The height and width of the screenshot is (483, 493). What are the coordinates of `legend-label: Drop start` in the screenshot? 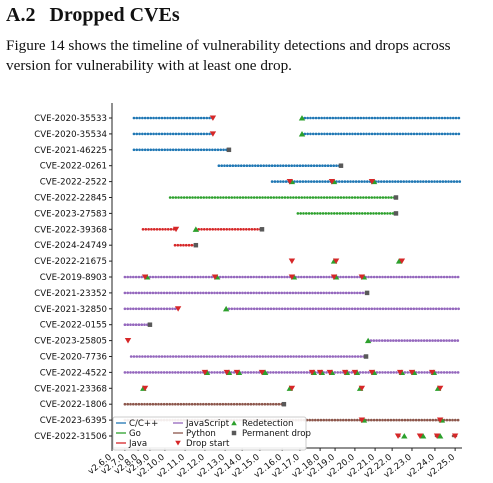 It's located at (208, 444).